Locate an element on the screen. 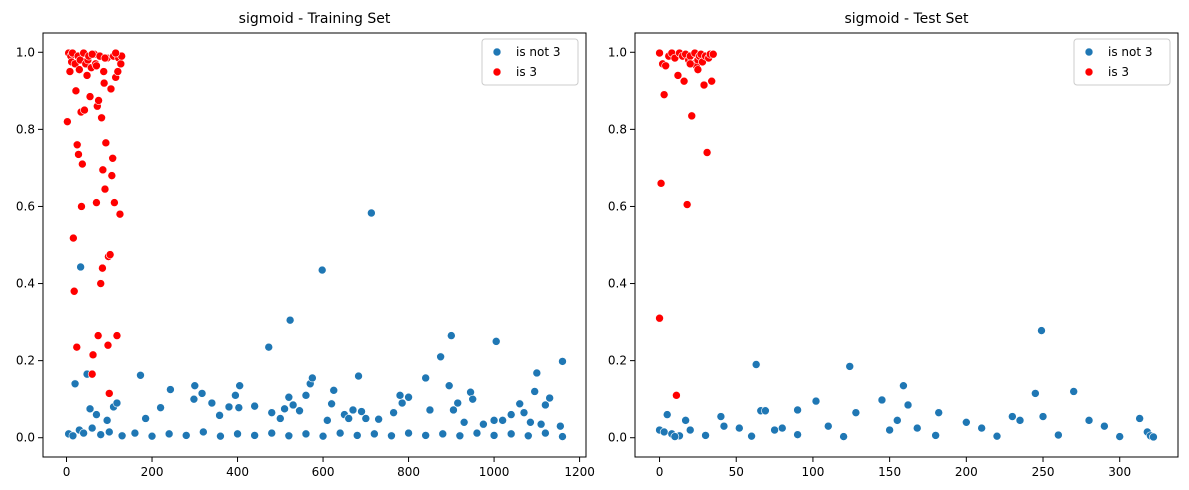 This screenshot has width=1189, height=490. y-tick-label: 1.0 is located at coordinates (25, 52).